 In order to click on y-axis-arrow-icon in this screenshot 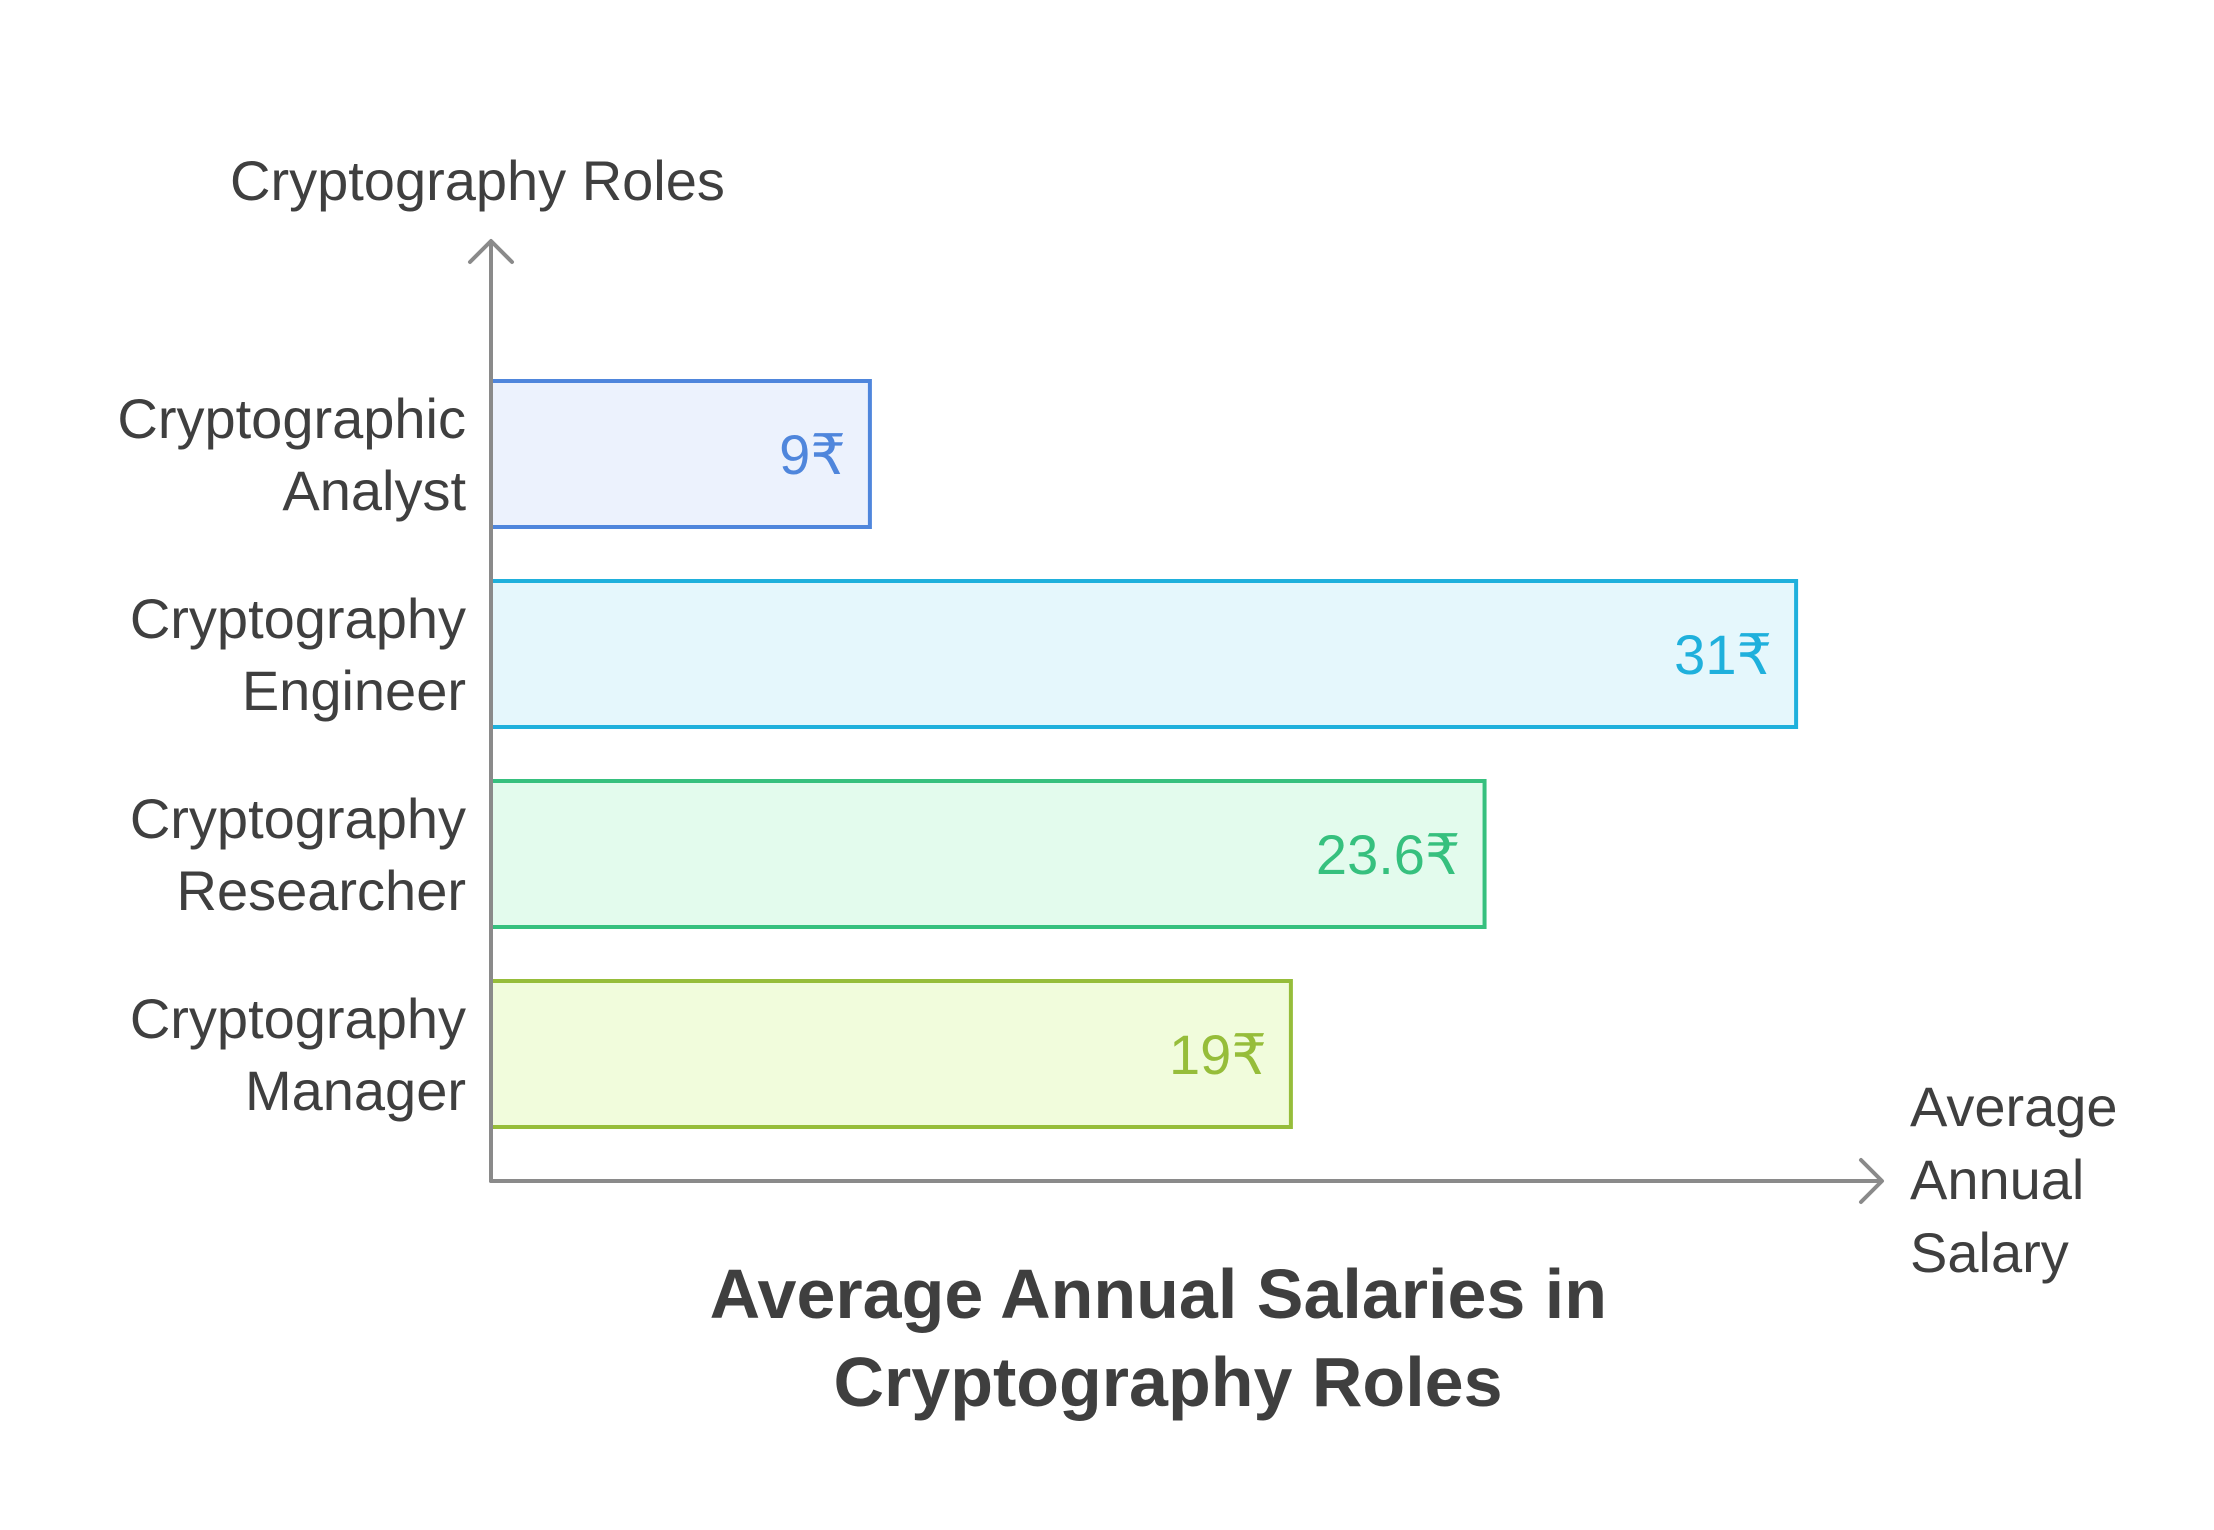, I will do `click(491, 251)`.